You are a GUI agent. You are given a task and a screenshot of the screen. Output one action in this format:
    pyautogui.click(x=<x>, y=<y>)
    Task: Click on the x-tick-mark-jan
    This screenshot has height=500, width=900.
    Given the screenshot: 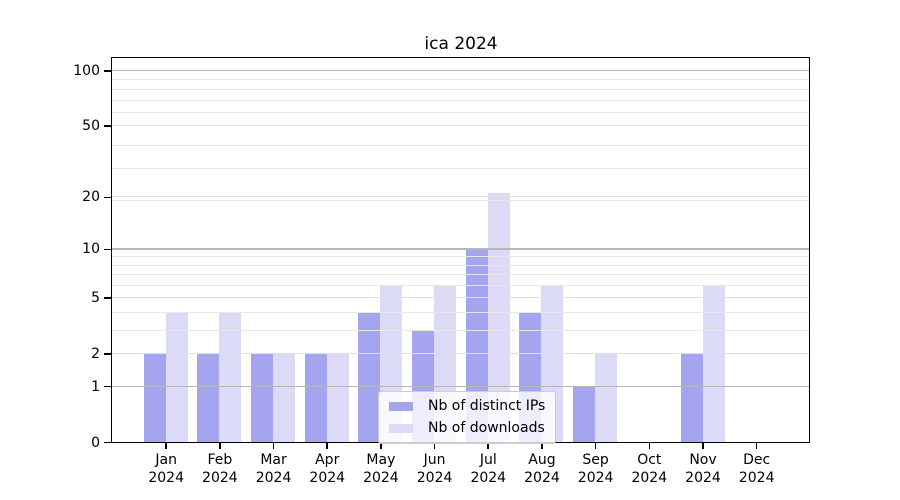 What is the action you would take?
    pyautogui.click(x=166, y=446)
    